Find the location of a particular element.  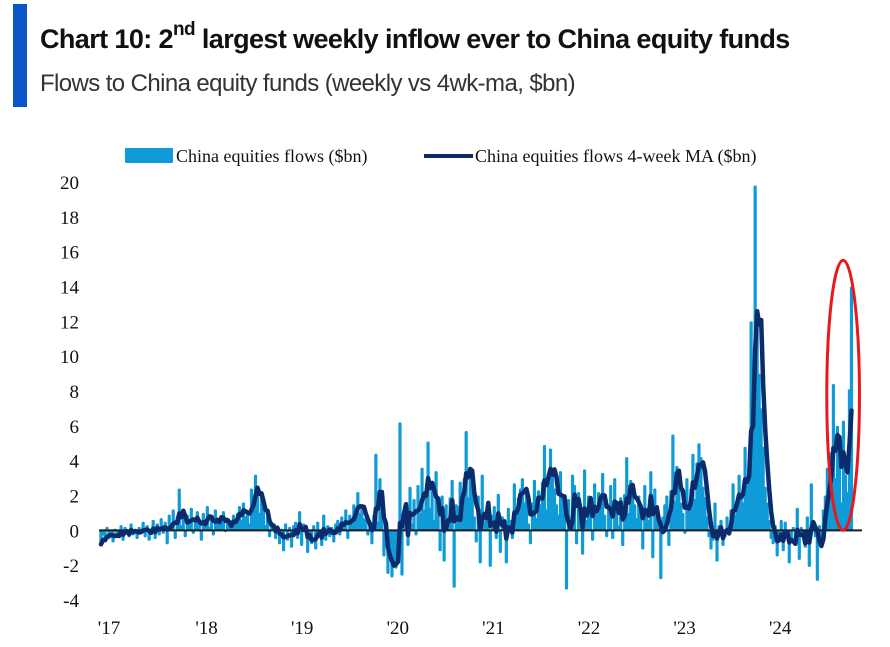

accent-bar is located at coordinates (20, 55).